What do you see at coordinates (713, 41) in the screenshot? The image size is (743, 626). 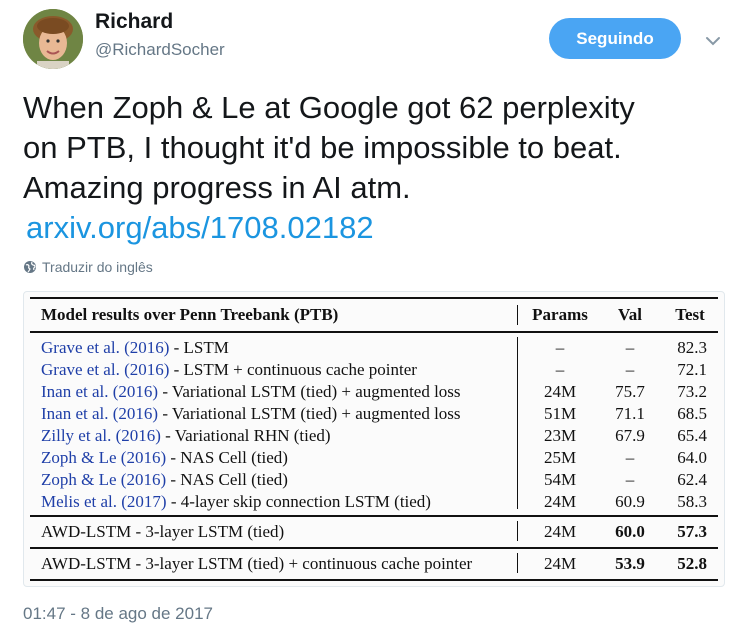 I see `chevron-down-icon` at bounding box center [713, 41].